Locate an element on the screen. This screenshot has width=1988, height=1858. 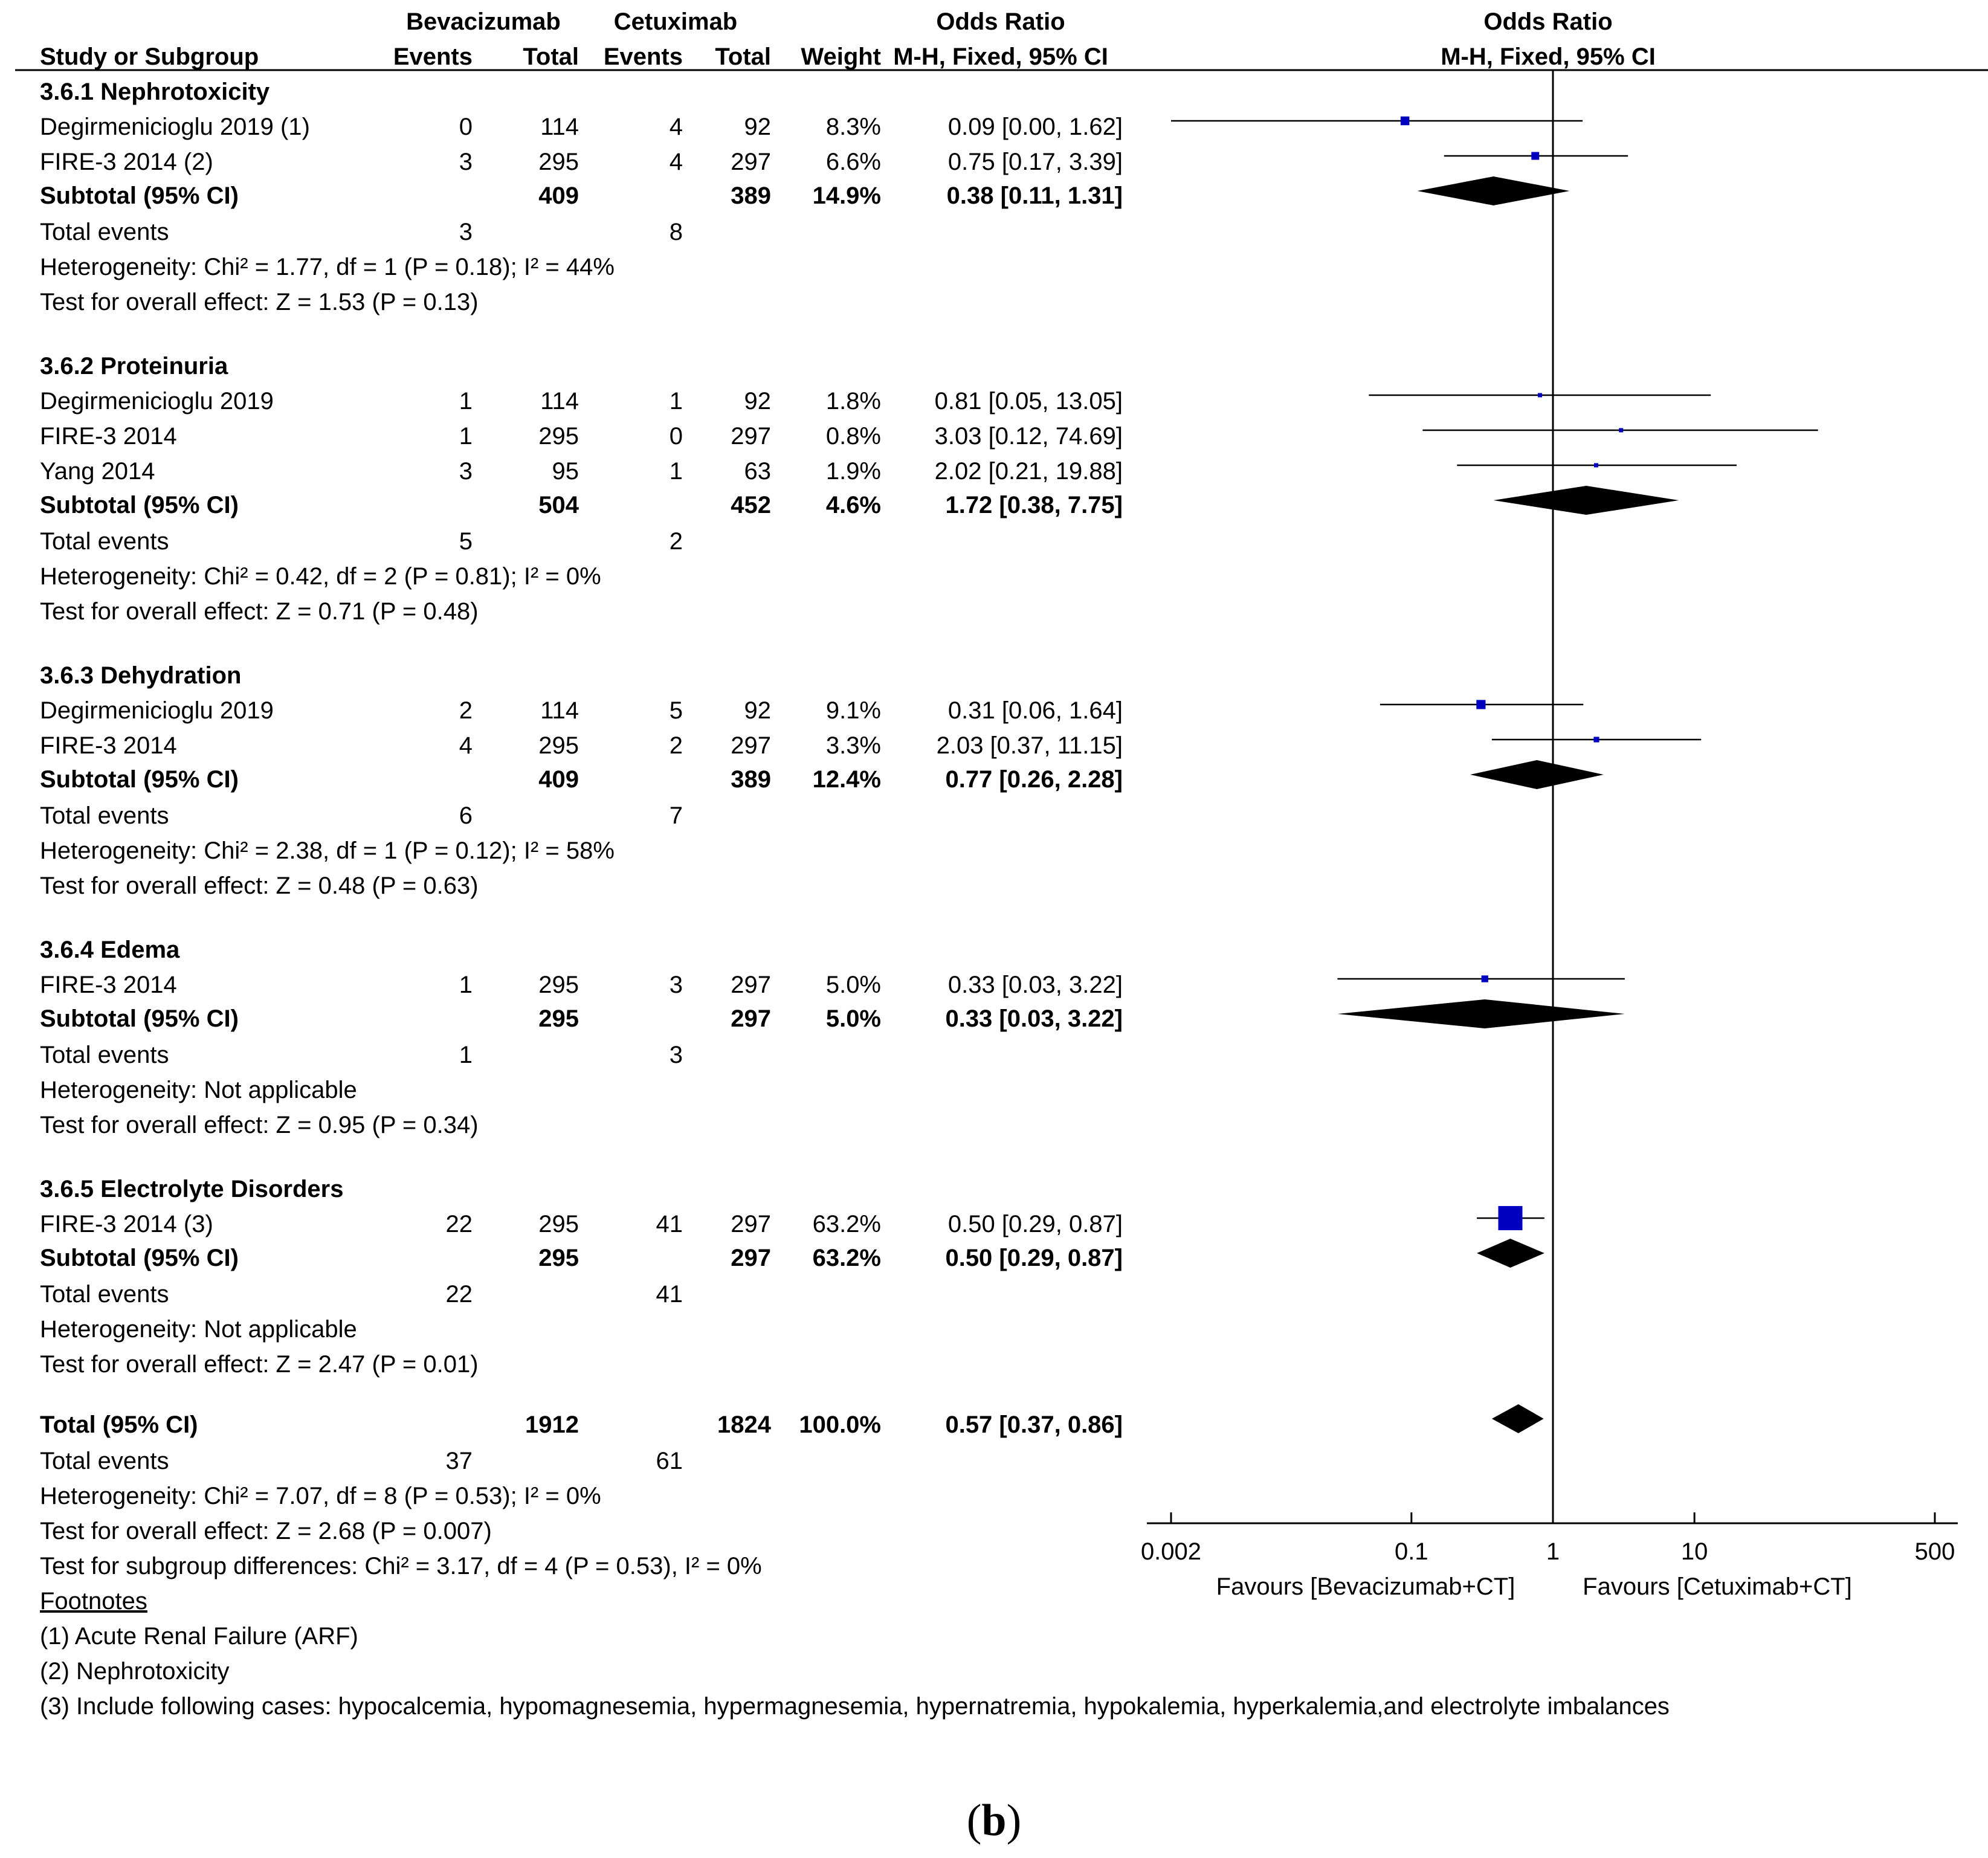
events2-column-header: Events is located at coordinates (643, 57).